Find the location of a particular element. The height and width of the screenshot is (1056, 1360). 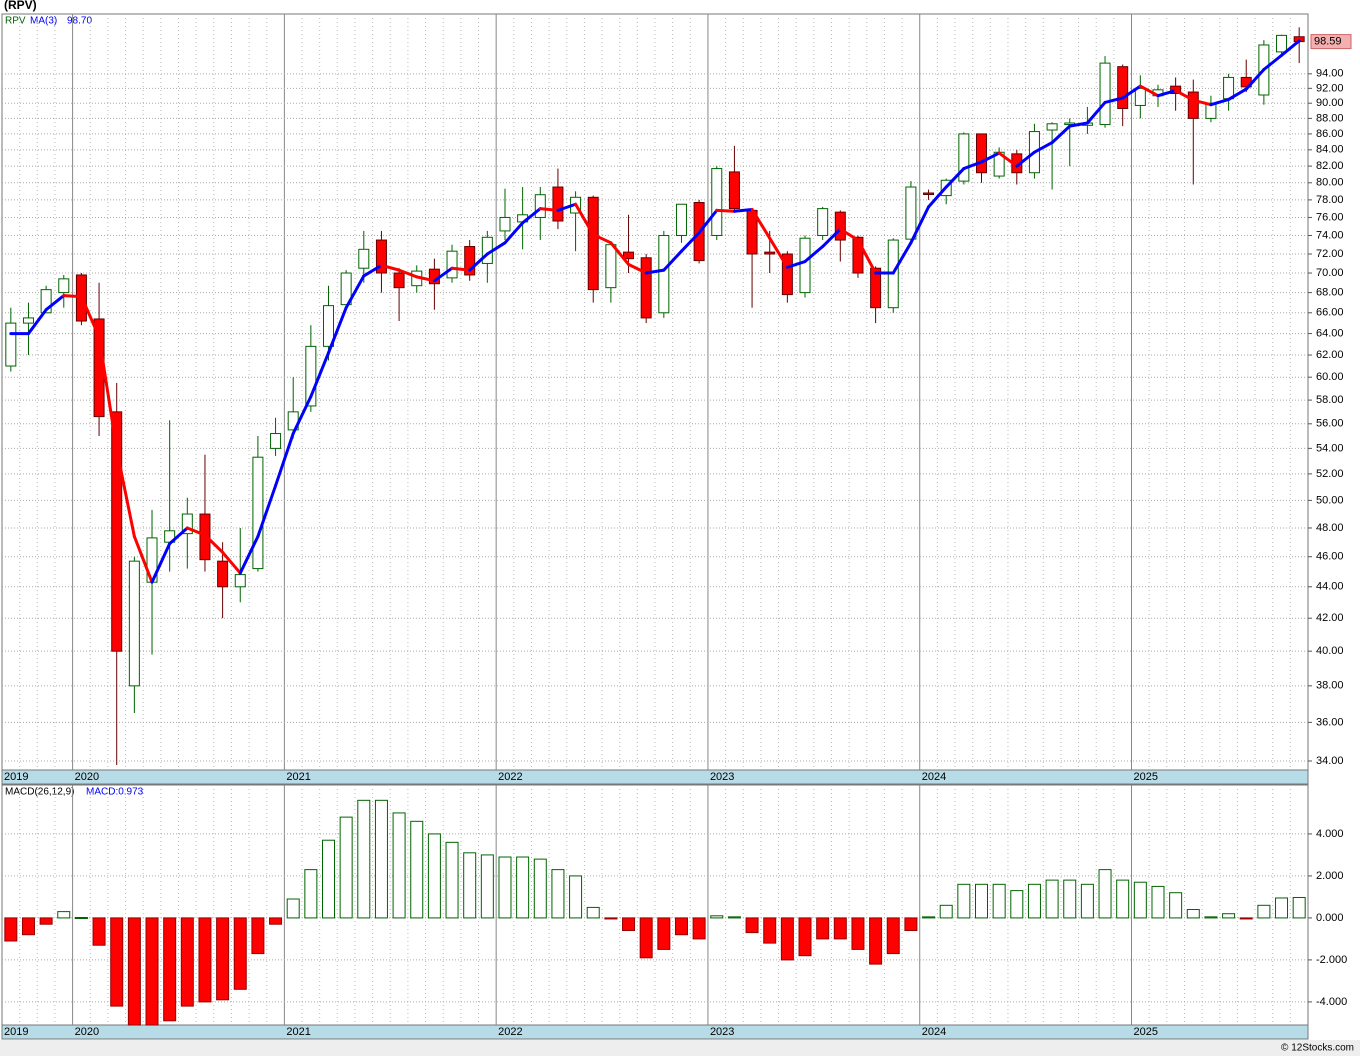

y-tick-label: 62.00 is located at coordinates (1330, 355).